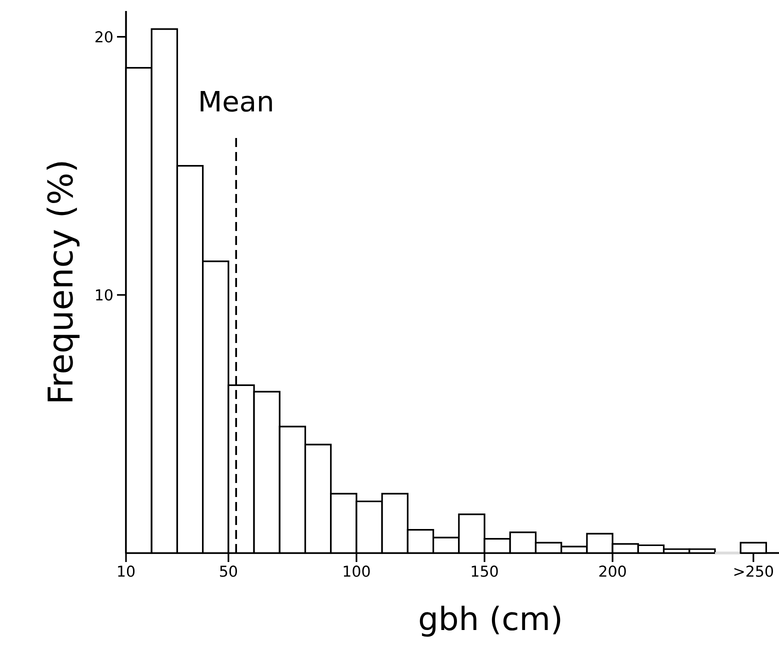 The image size is (779, 665). Describe the element at coordinates (63, 282) in the screenshot. I see `y-axis-title: Frequency (%)` at that location.